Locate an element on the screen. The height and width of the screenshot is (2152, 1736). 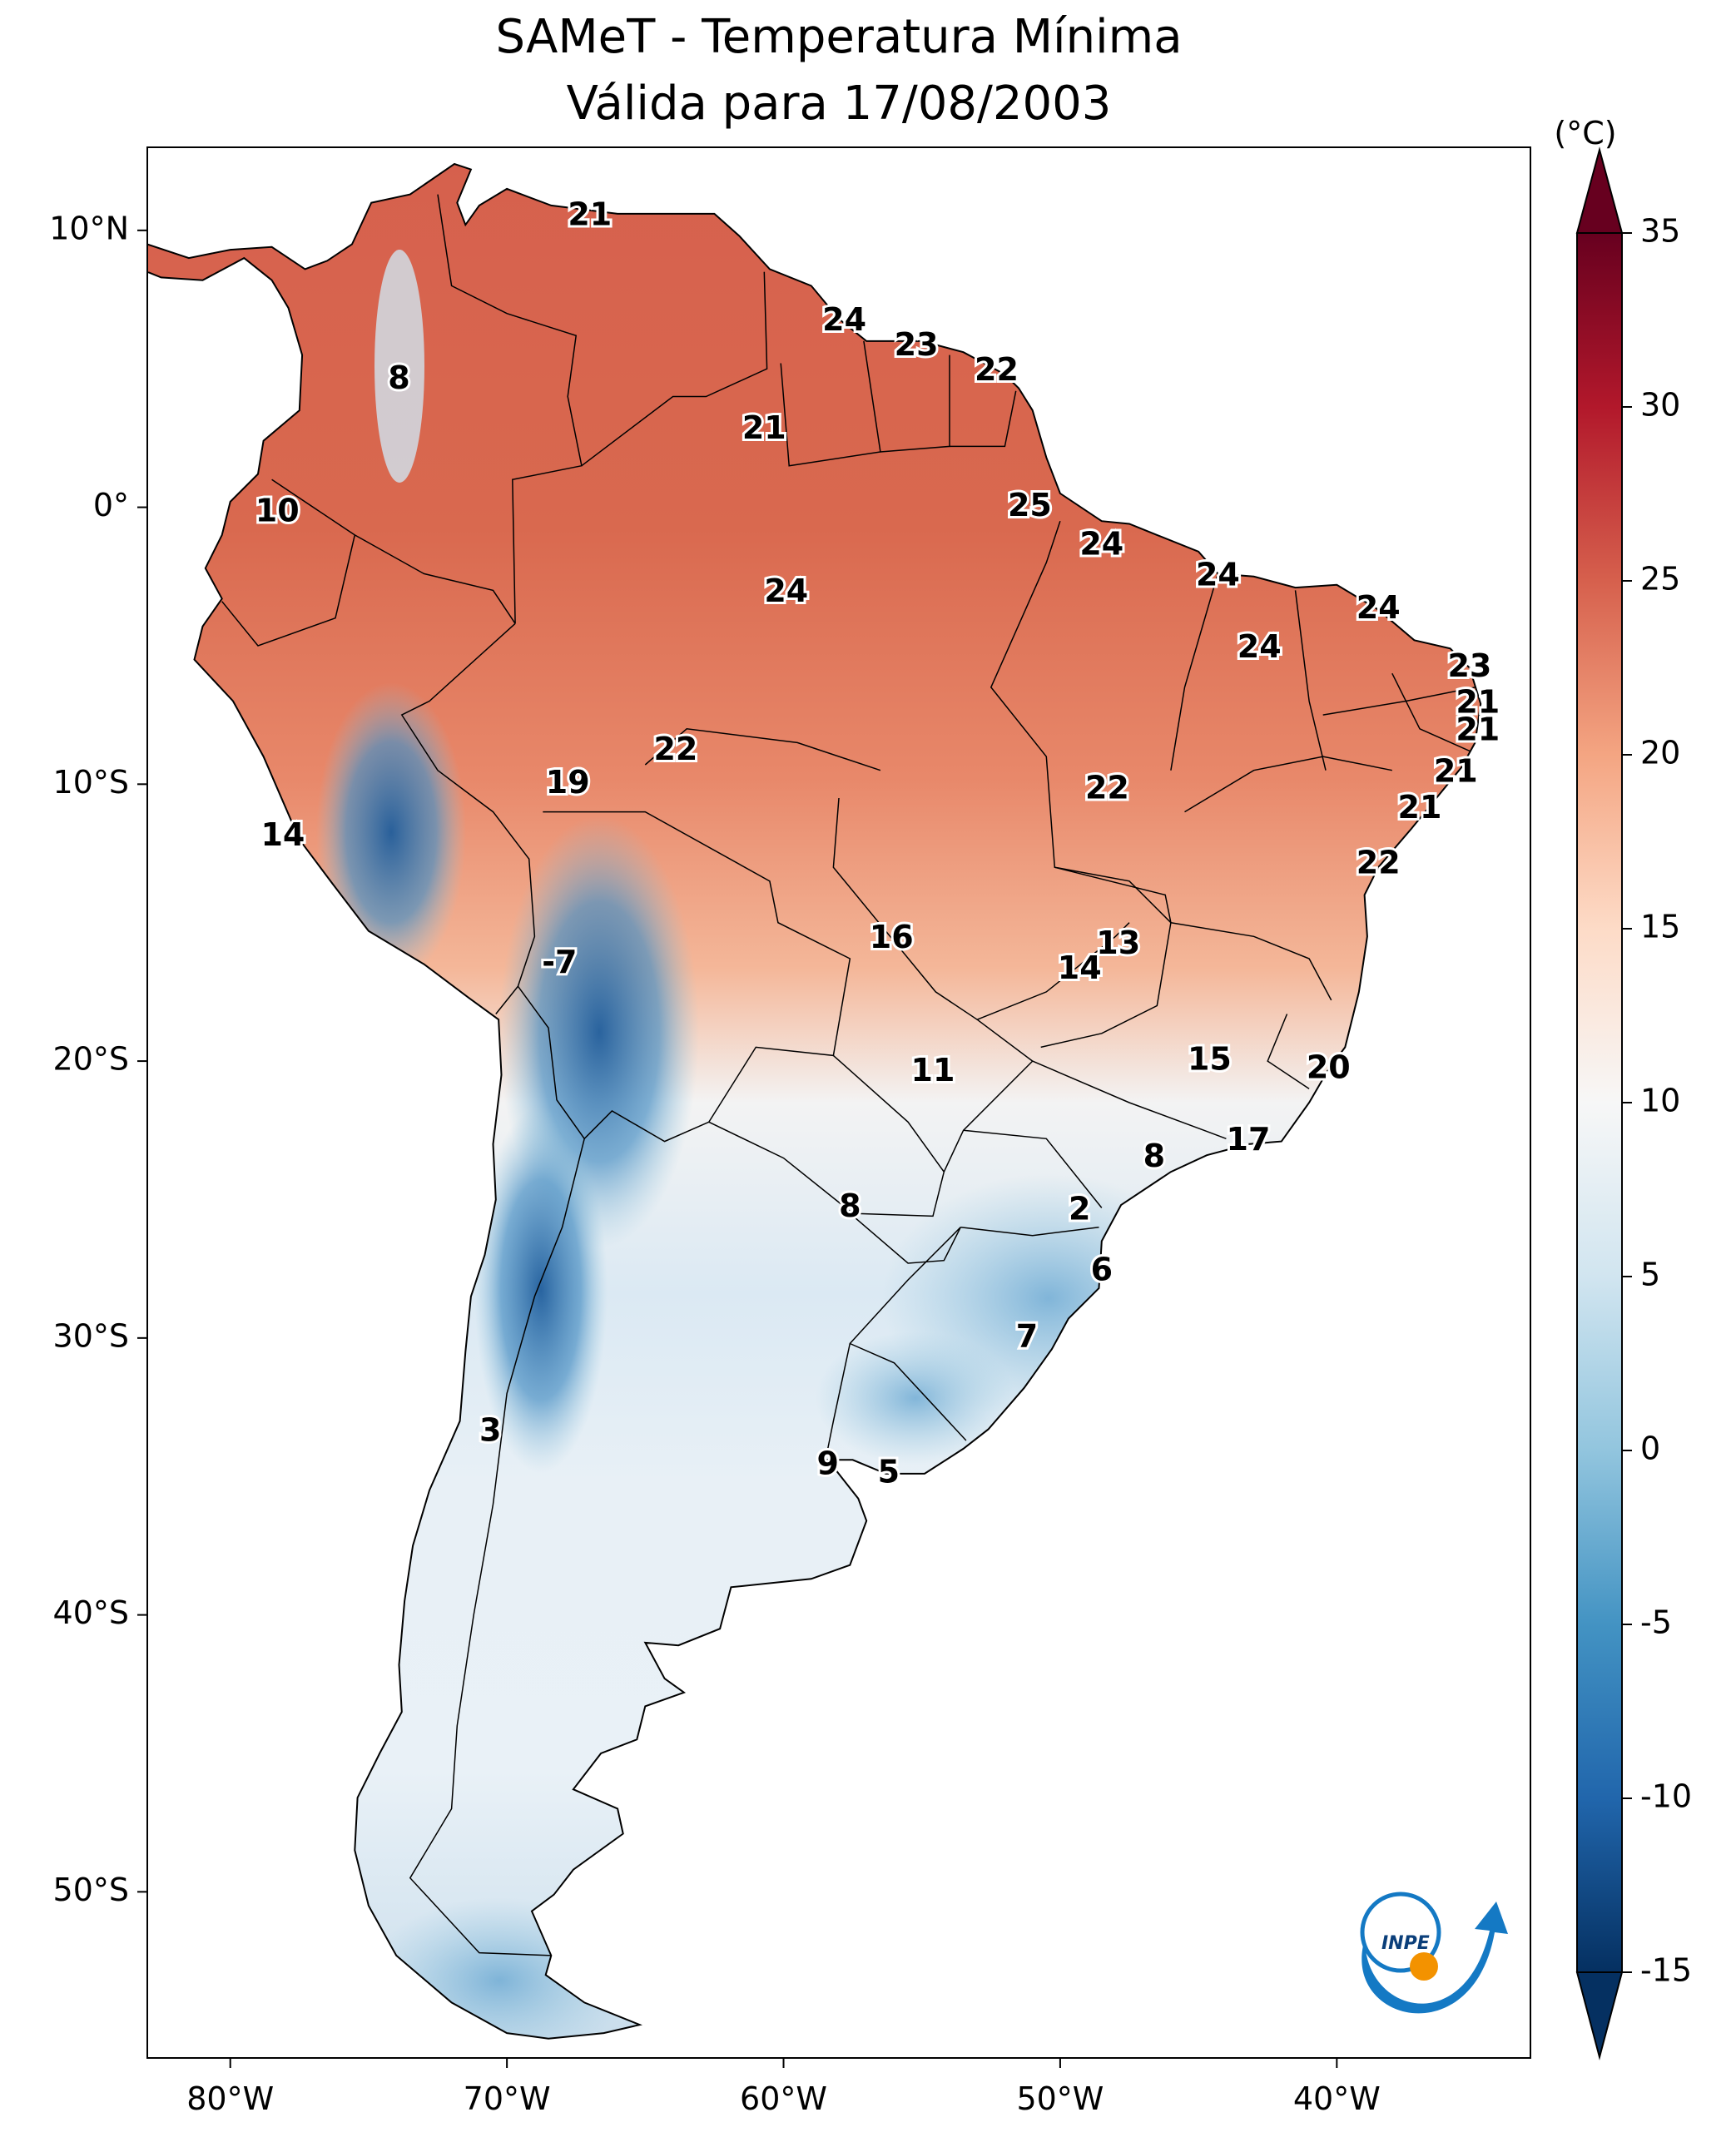
station-value-label: 10 is located at coordinates (277, 511).